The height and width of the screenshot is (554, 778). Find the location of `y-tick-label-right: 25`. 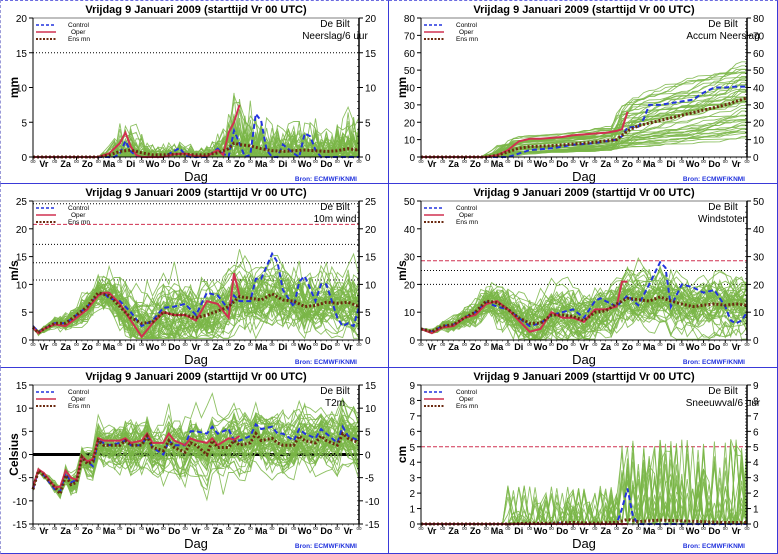

y-tick-label-right: 25 is located at coordinates (371, 202).